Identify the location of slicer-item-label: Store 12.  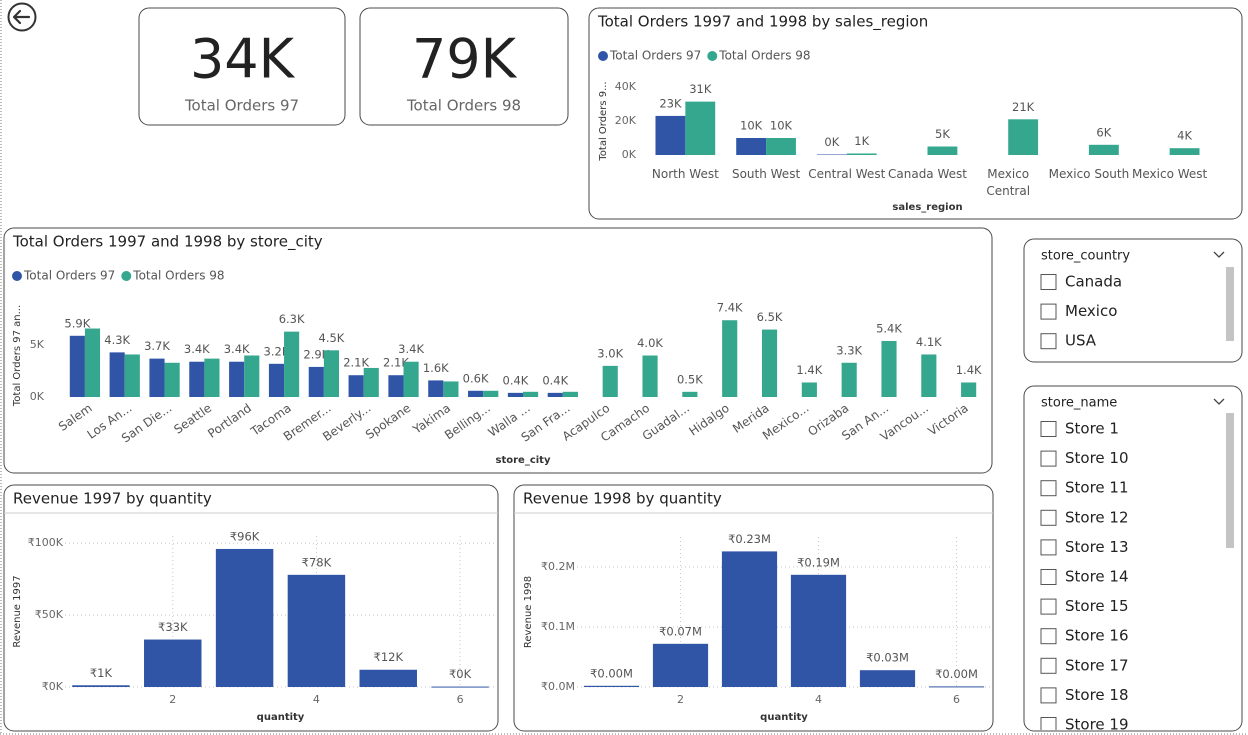
(1097, 517).